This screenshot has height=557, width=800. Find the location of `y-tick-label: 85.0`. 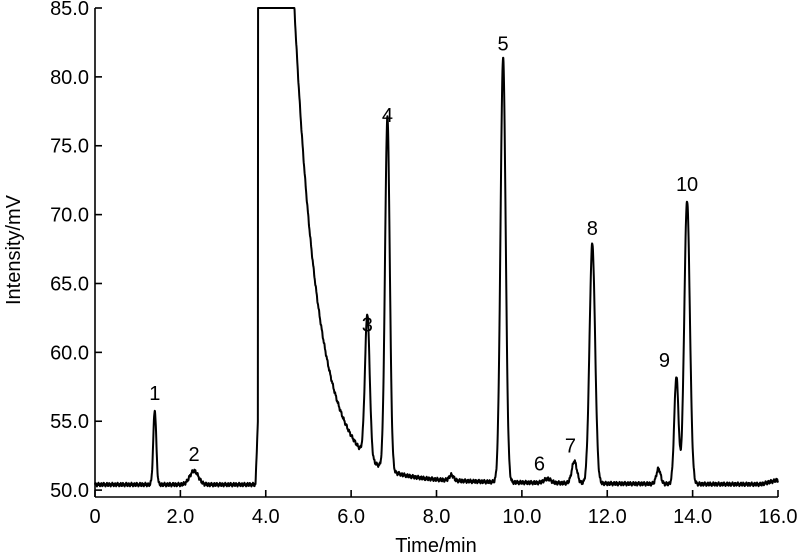

y-tick-label: 85.0 is located at coordinates (69, 10).